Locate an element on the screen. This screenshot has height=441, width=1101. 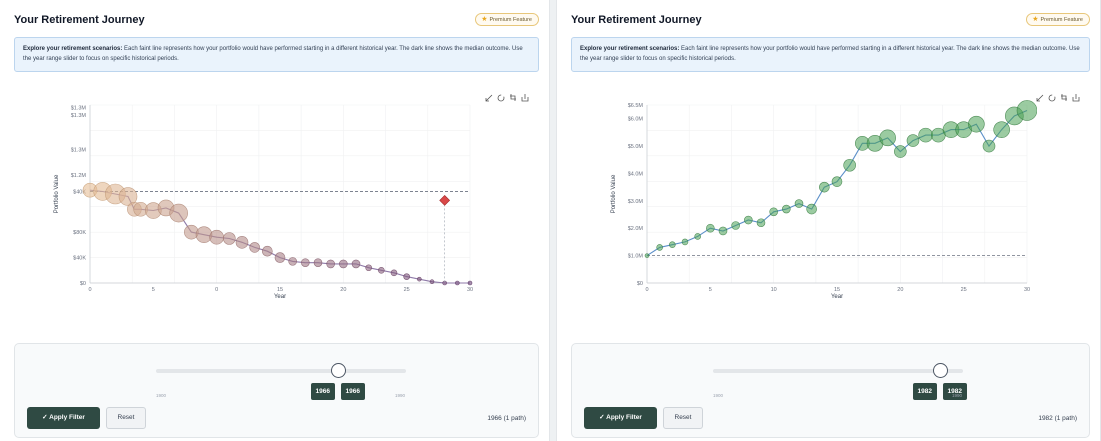
path-status: 1966 (1 path) is located at coordinates (506, 418).